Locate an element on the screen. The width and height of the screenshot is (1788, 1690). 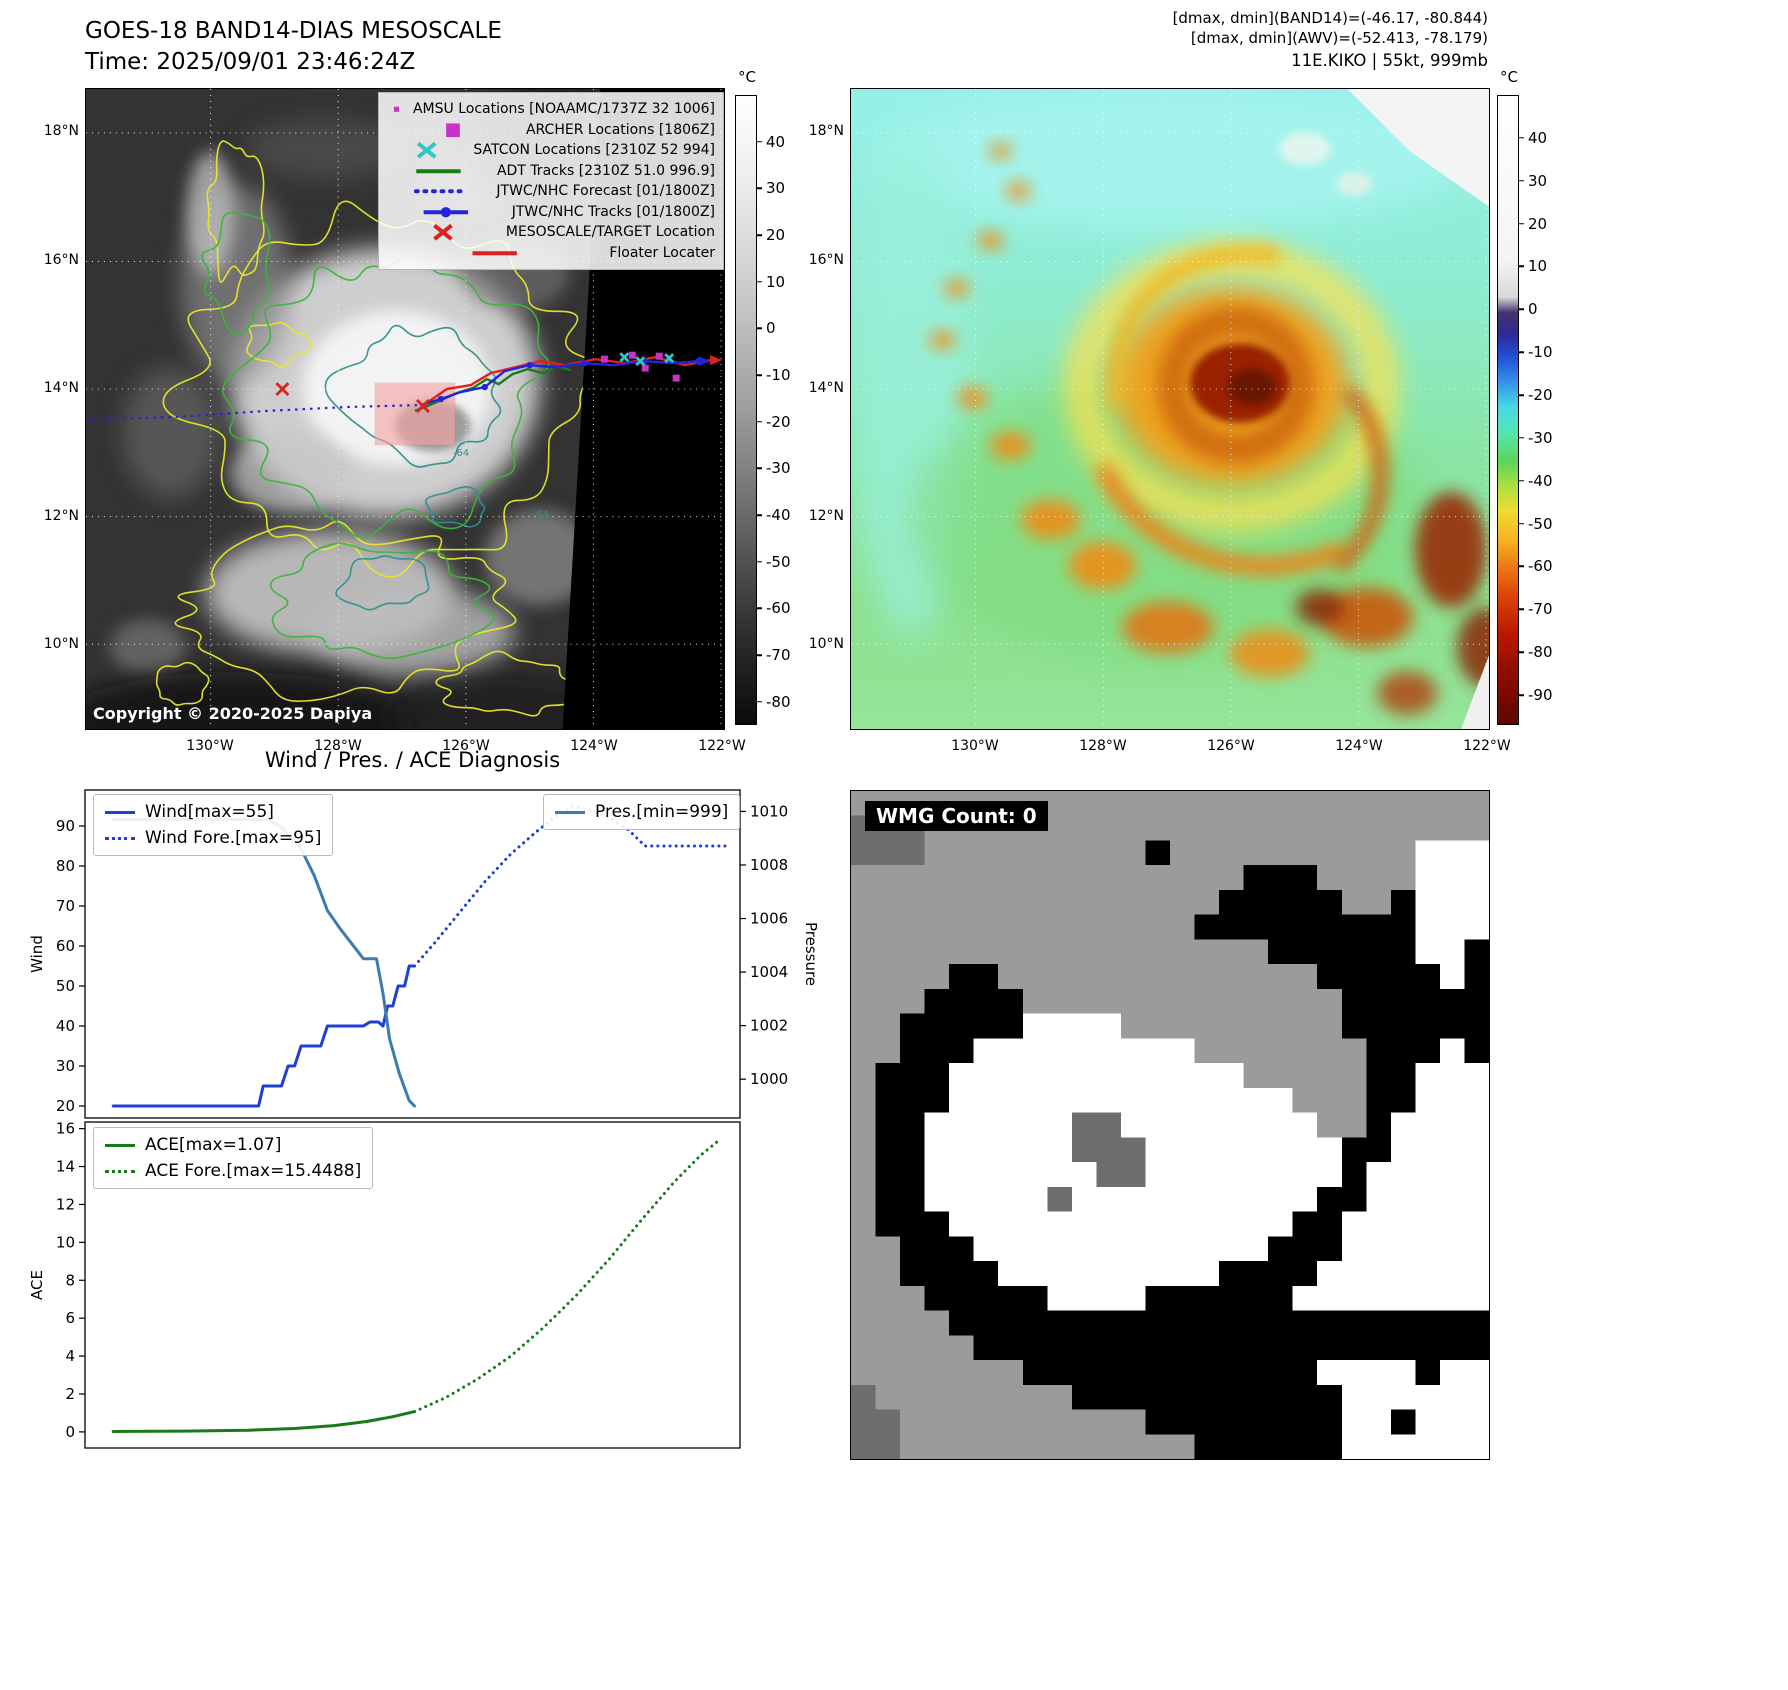
map-legend-item: JTWC/NHC Forecast [01/1800Z] is located at coordinates (551, 191).